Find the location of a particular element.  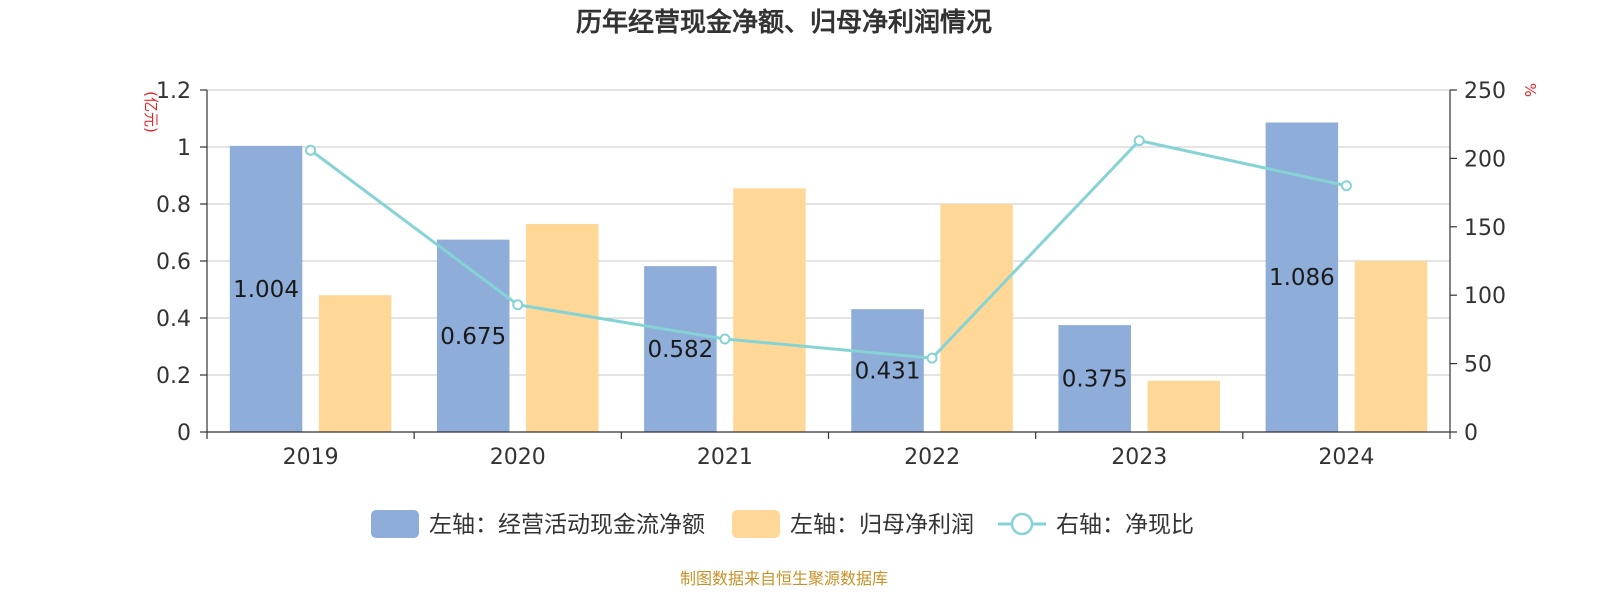

x-tick-label: 2020 is located at coordinates (518, 457).